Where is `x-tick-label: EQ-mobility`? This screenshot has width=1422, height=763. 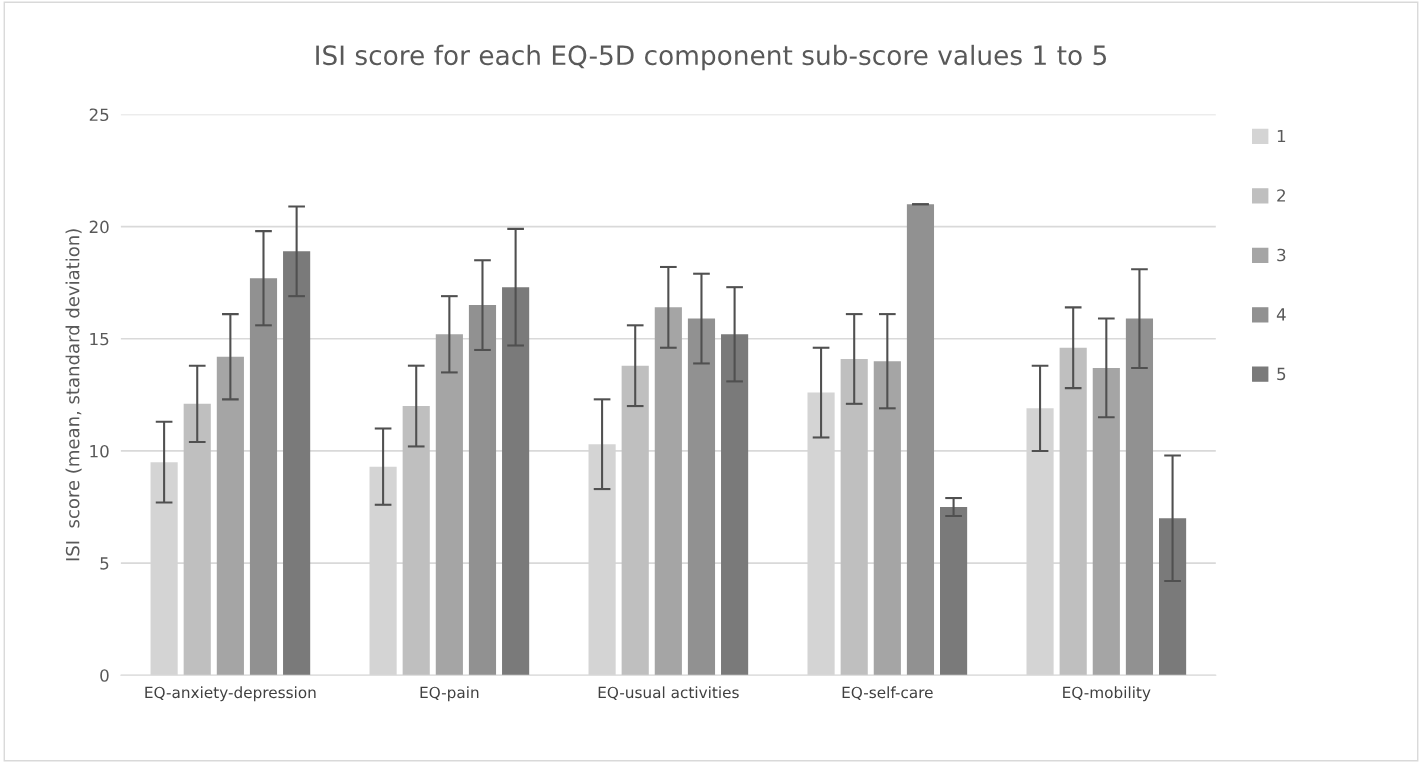 x-tick-label: EQ-mobility is located at coordinates (1107, 694).